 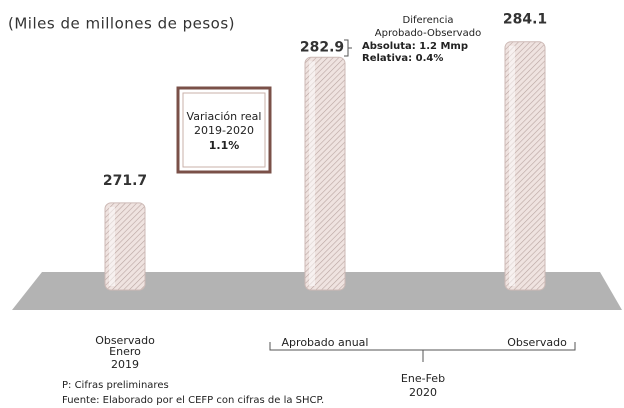 I want to click on variation-box-inner, so click(x=224, y=130).